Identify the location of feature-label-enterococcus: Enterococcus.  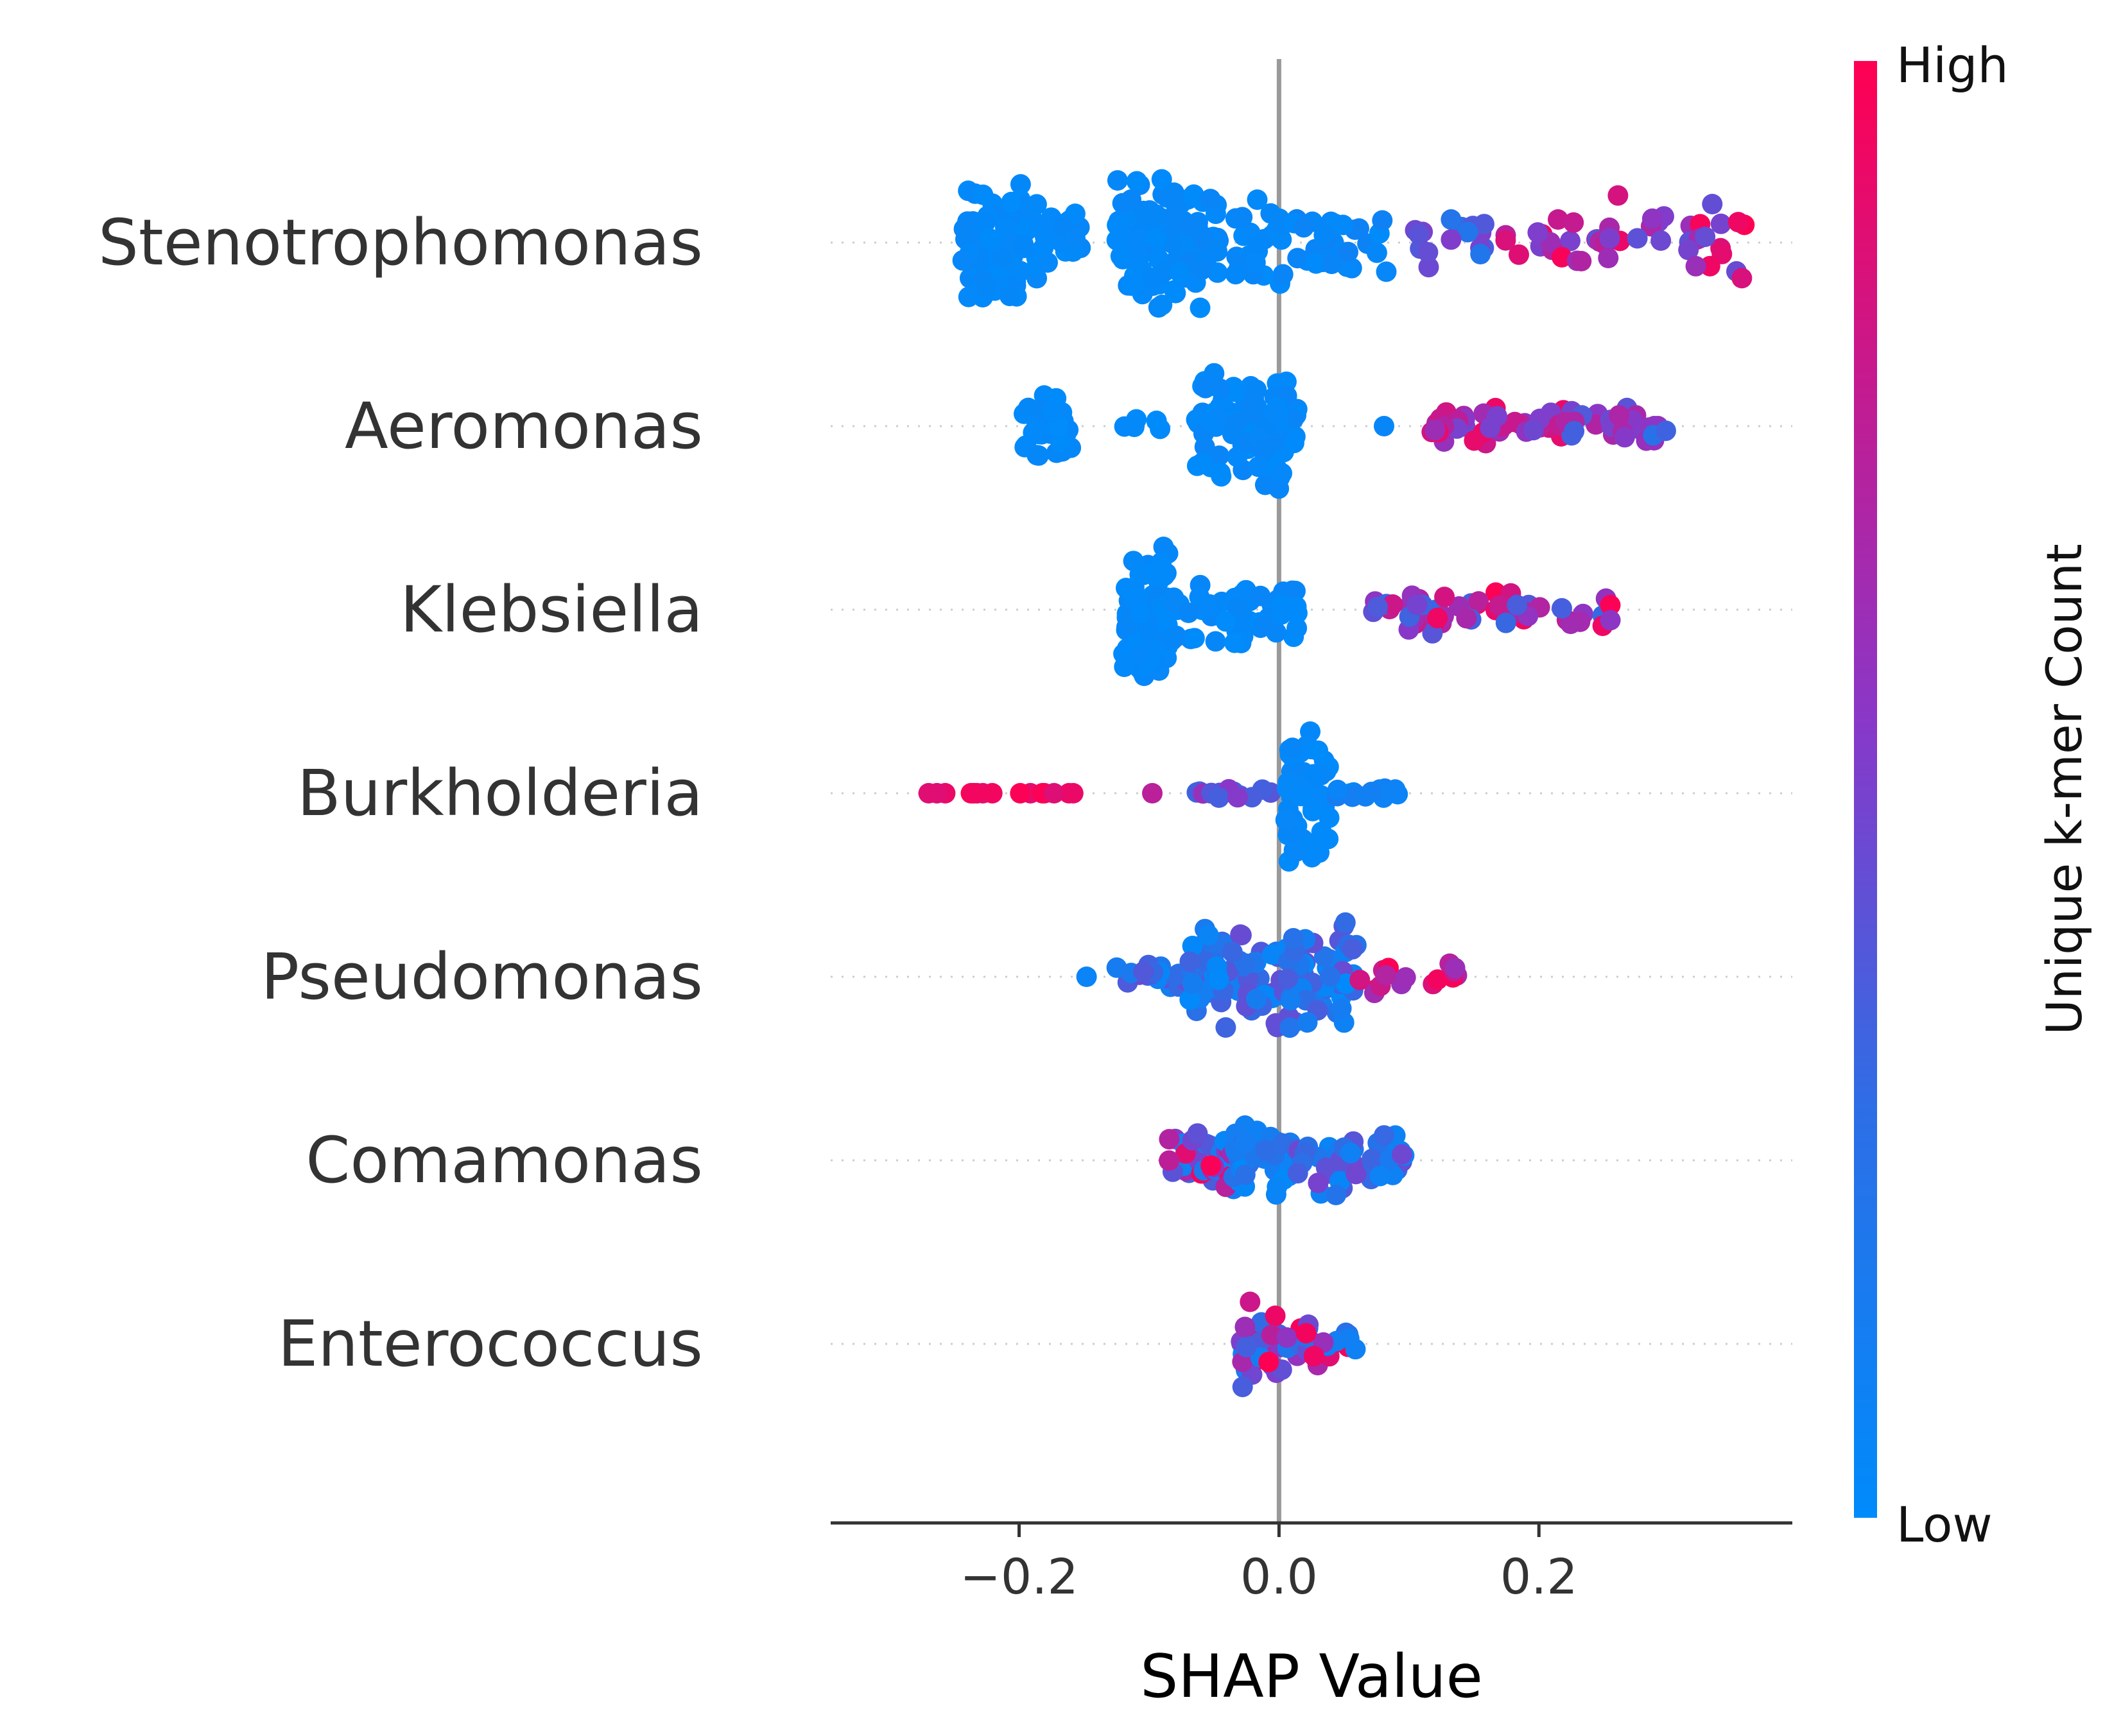
(490, 1344).